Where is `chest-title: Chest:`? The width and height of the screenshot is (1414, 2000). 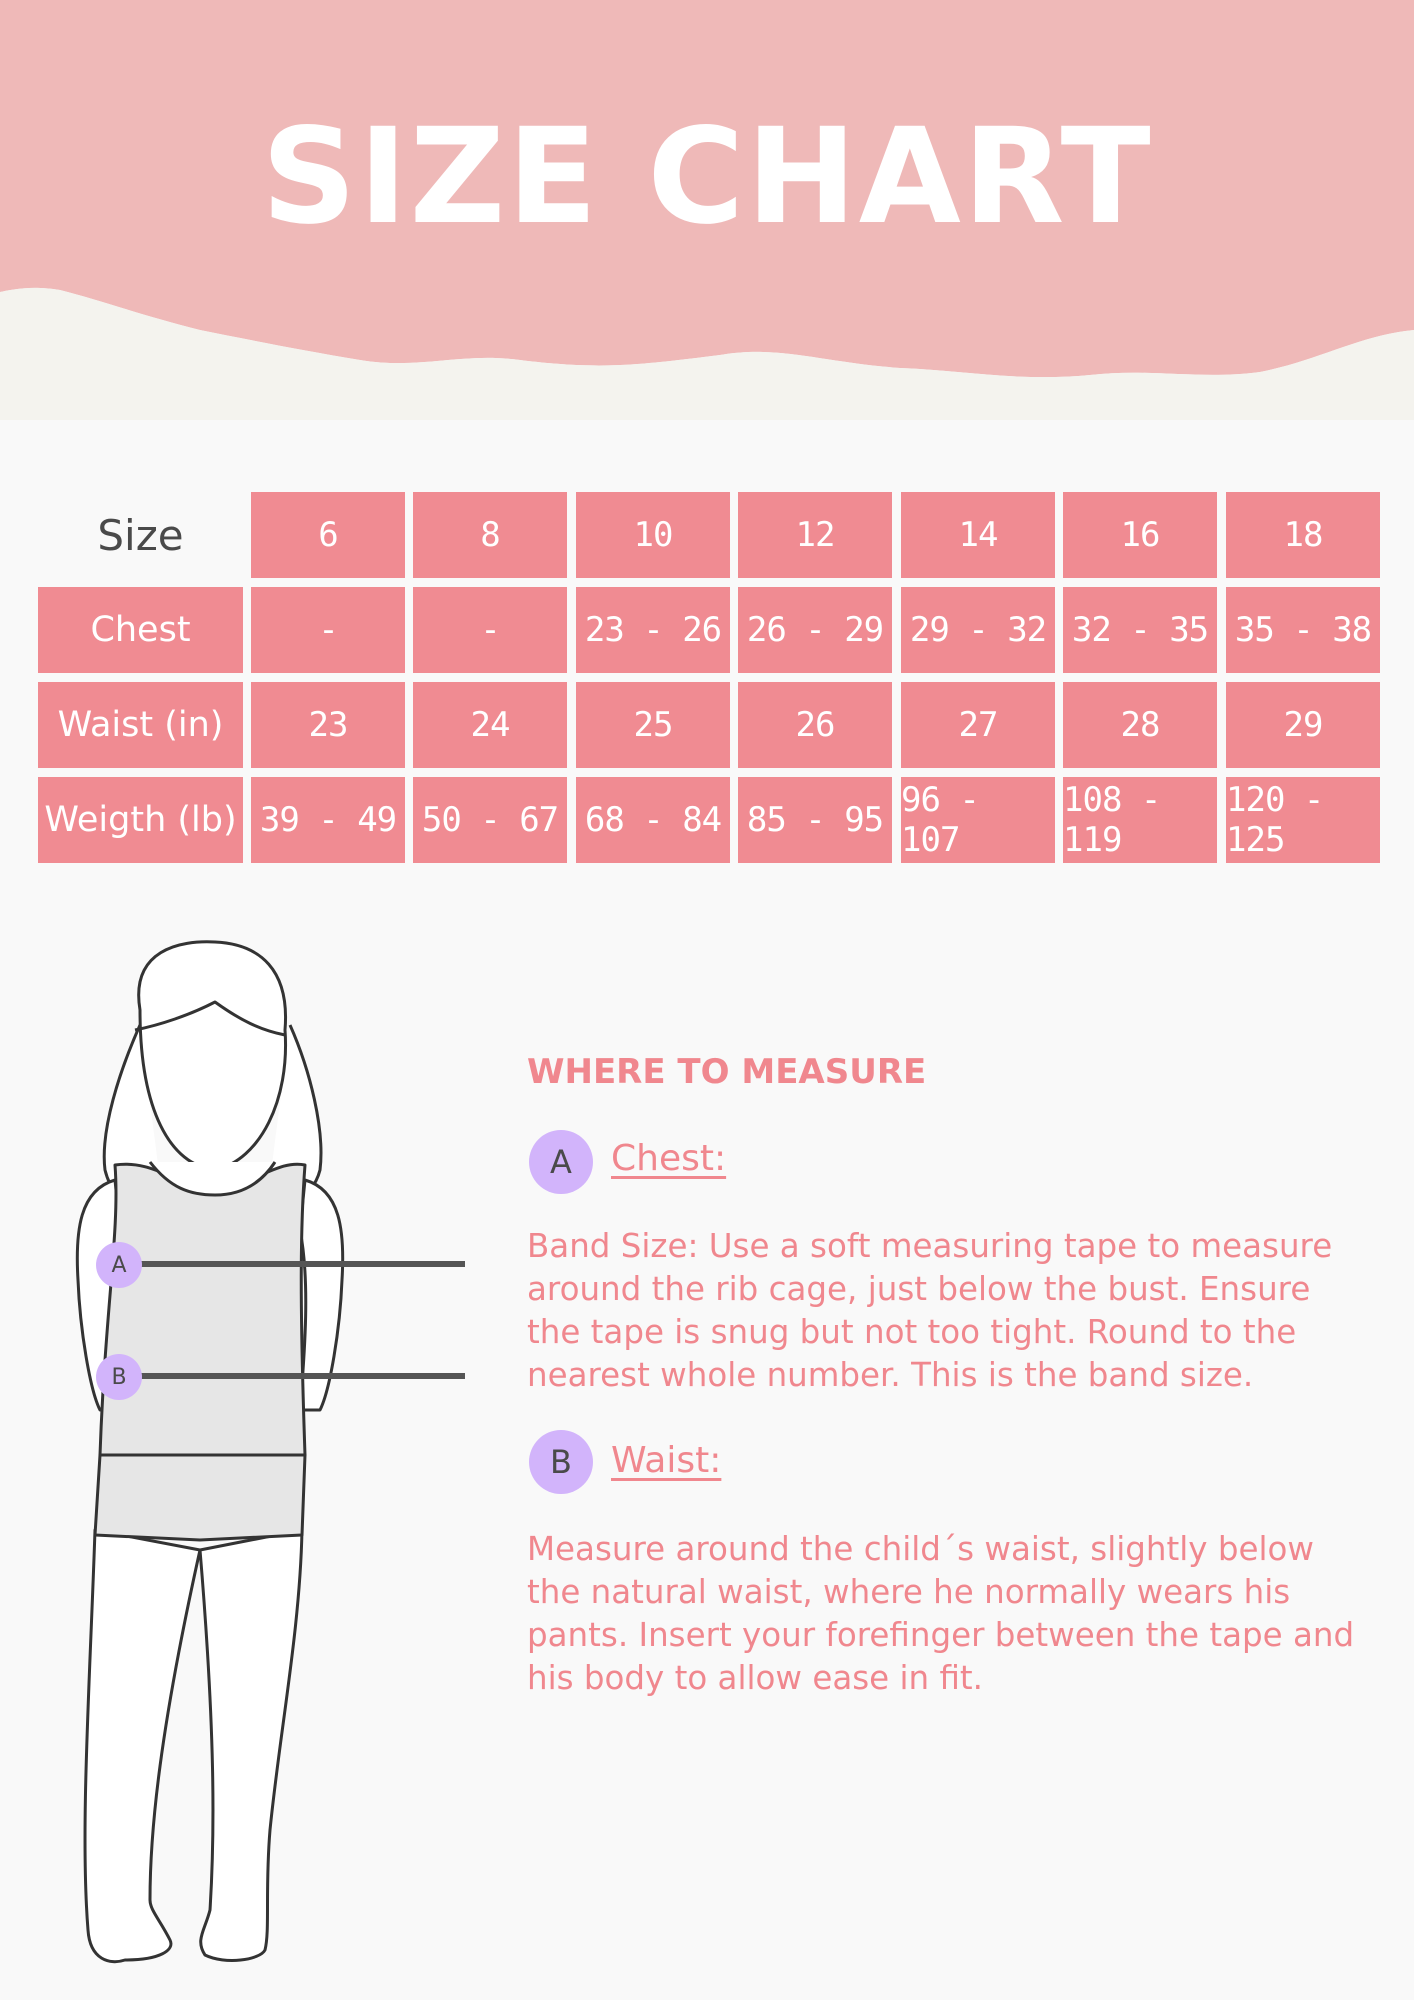 chest-title: Chest: is located at coordinates (669, 1158).